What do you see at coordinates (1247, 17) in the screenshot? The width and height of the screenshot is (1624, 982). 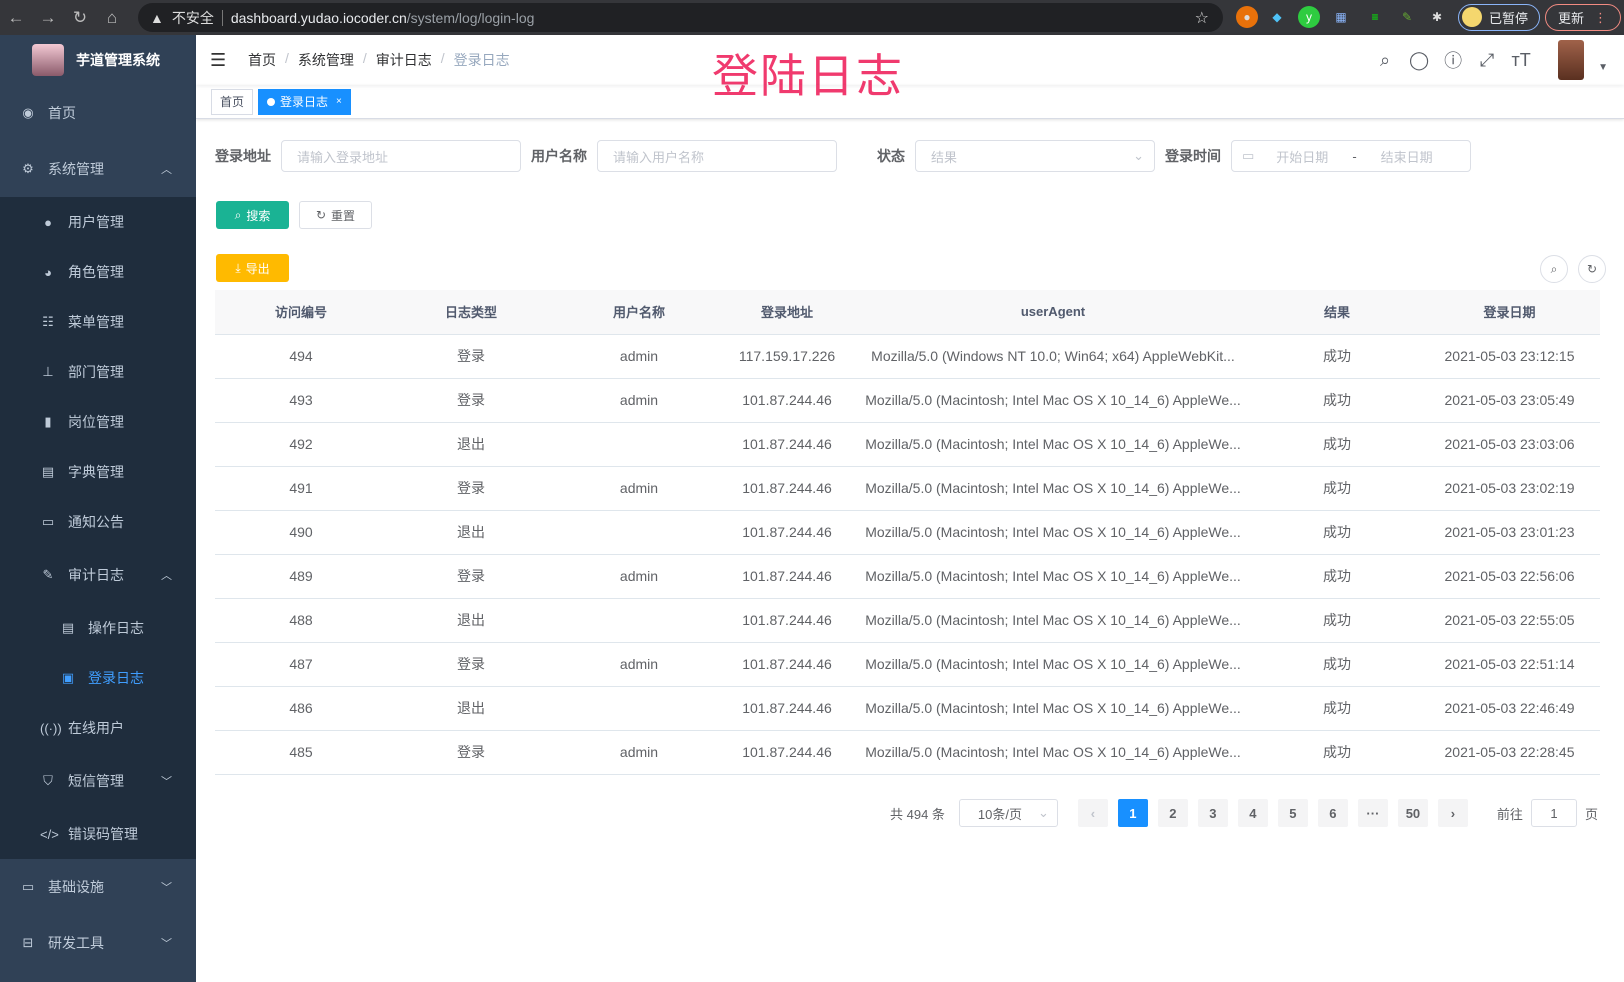 I see `extension-icon: ●` at bounding box center [1247, 17].